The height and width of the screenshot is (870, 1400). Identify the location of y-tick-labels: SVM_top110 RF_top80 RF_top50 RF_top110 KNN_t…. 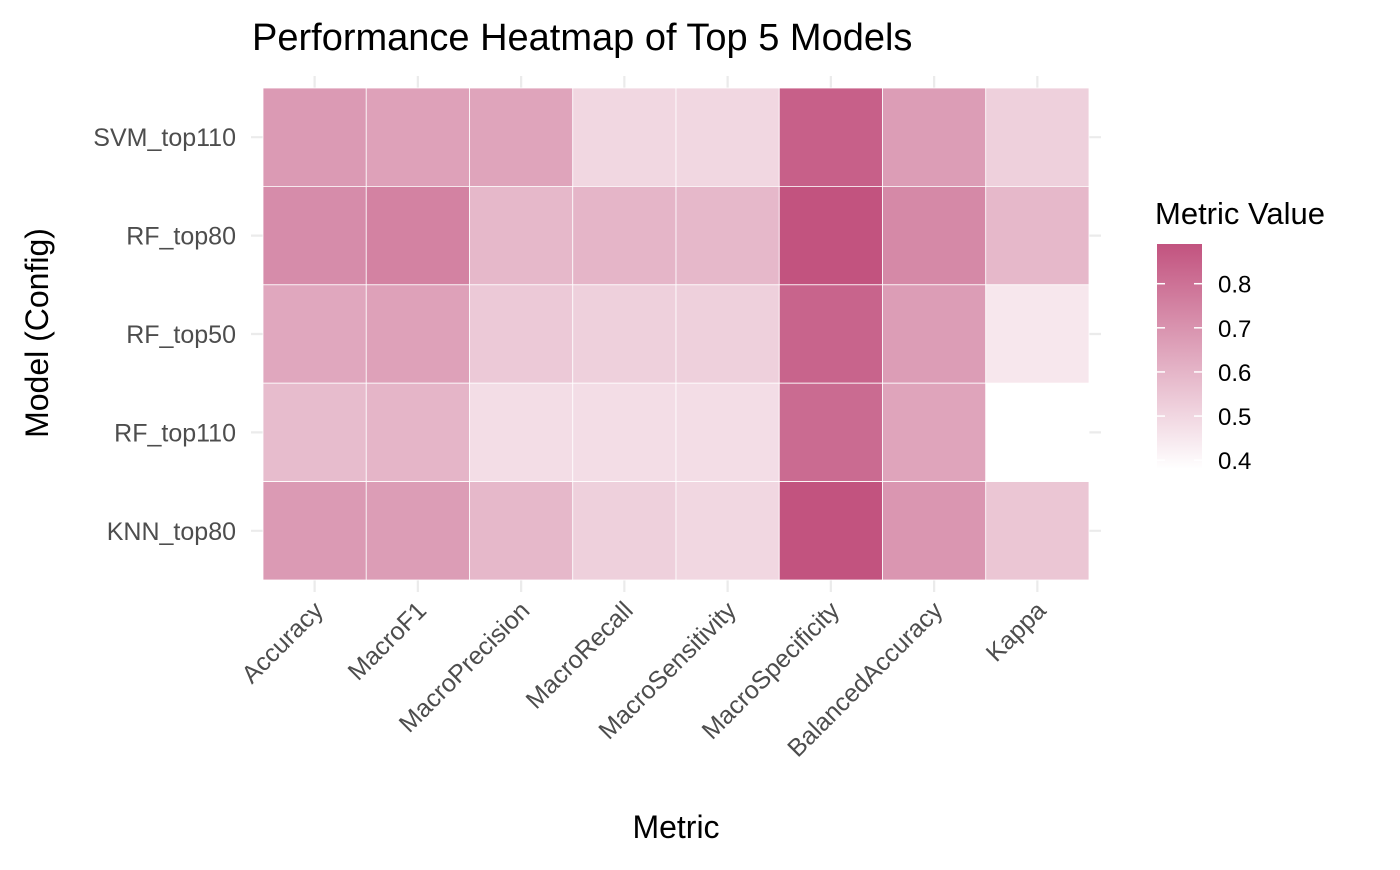
(164, 335).